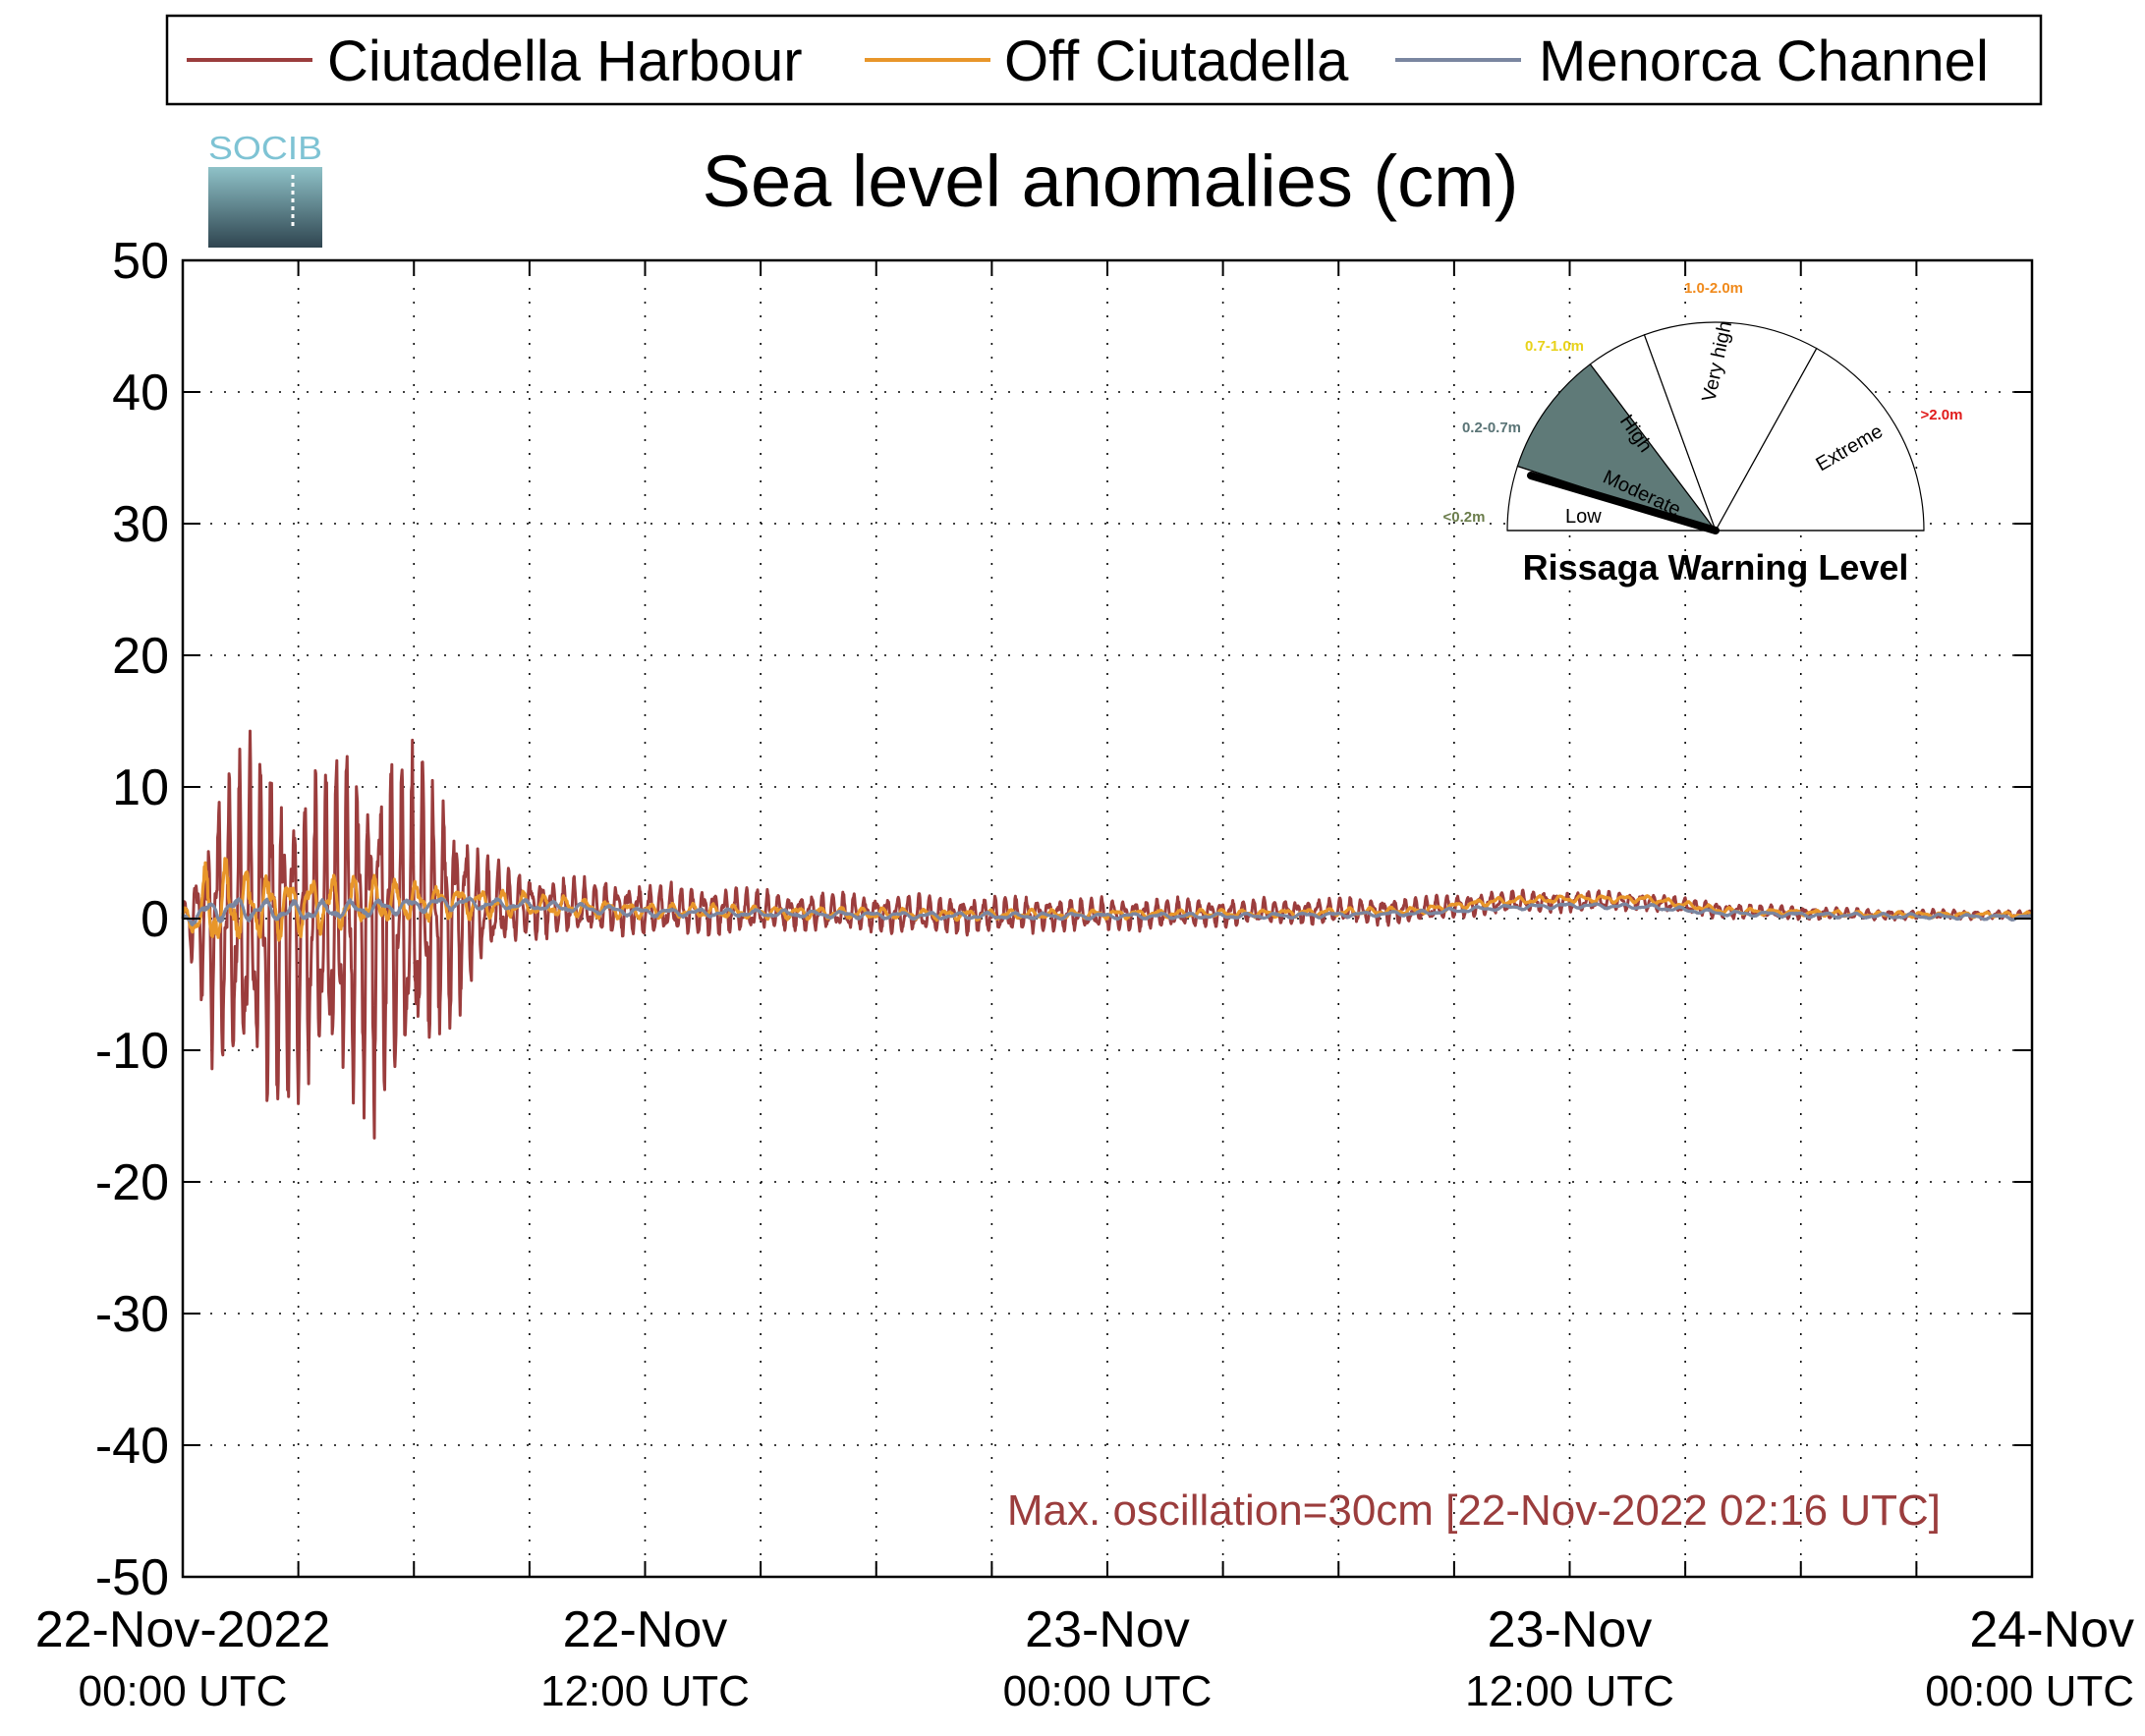 This screenshot has width=2145, height=1736. Describe the element at coordinates (140, 261) in the screenshot. I see `y-tick-label: 50` at that location.